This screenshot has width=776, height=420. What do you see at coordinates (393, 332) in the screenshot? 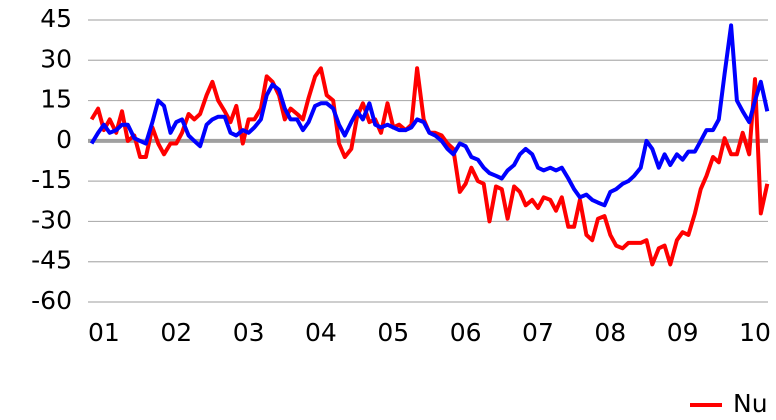
I see `x-tick-label: 05` at bounding box center [393, 332].